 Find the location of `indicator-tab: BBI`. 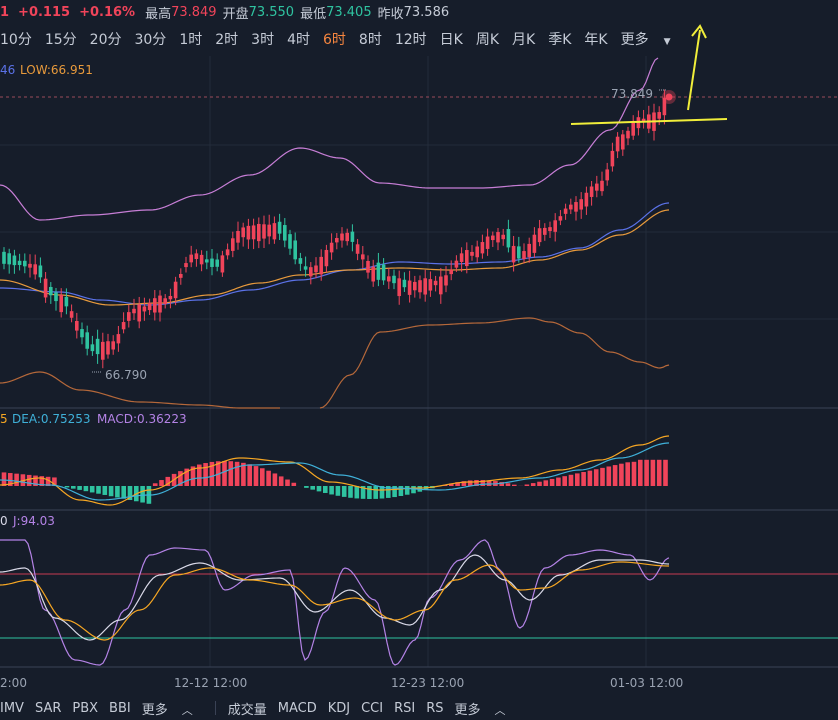

indicator-tab: BBI is located at coordinates (120, 708).